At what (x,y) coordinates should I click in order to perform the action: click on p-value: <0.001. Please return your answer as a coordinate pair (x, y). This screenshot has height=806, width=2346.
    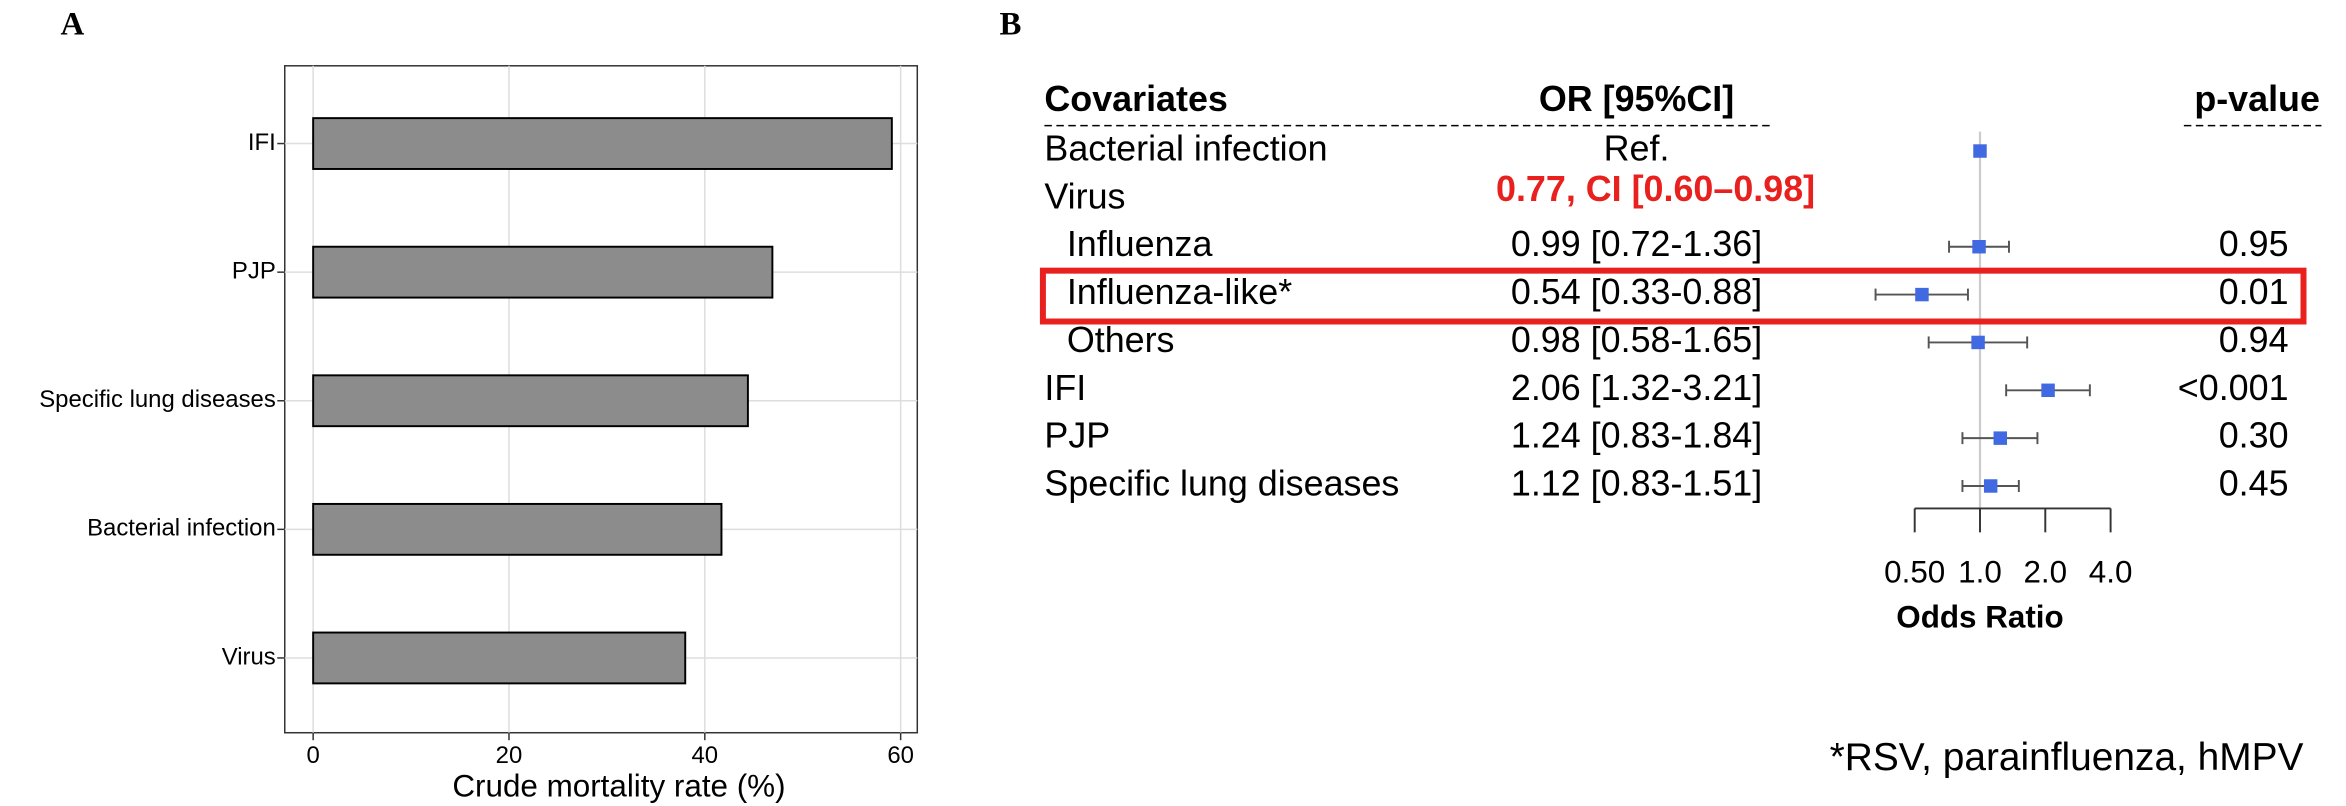
    Looking at the image, I should click on (2233, 388).